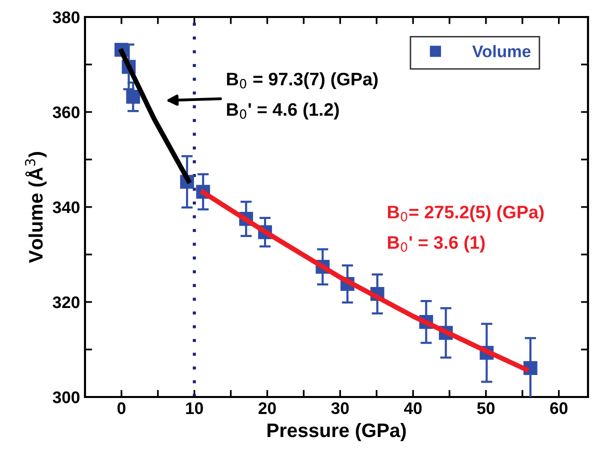 This screenshot has height=452, width=592. I want to click on x-axis-title: Pressure (GPa), so click(337, 432).